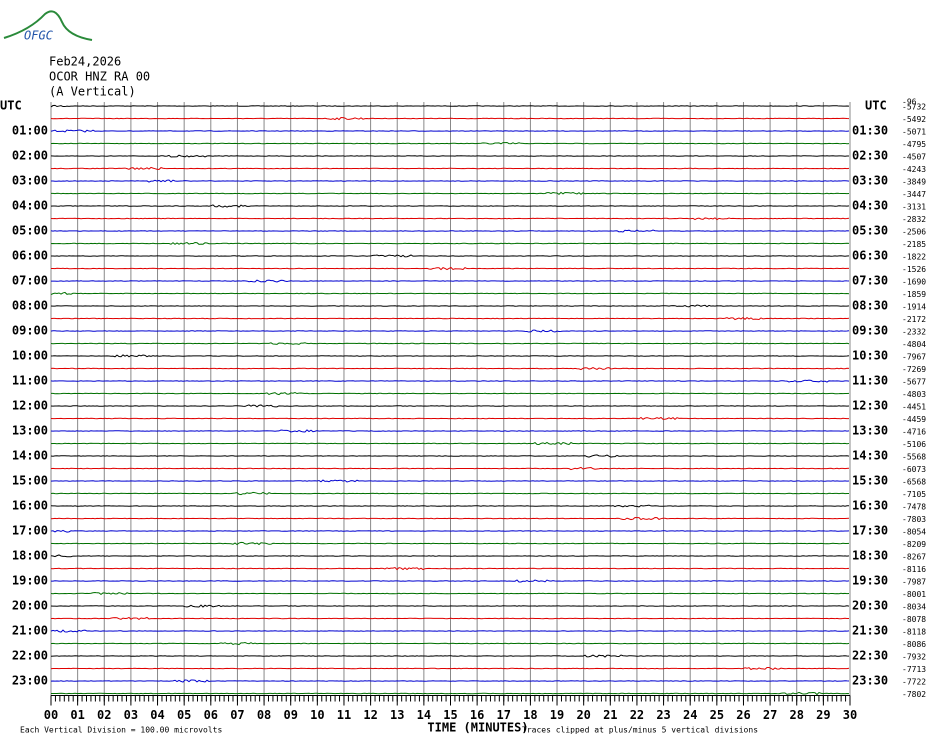 The height and width of the screenshot is (744, 930). I want to click on offset-label: -2185, so click(914, 244).